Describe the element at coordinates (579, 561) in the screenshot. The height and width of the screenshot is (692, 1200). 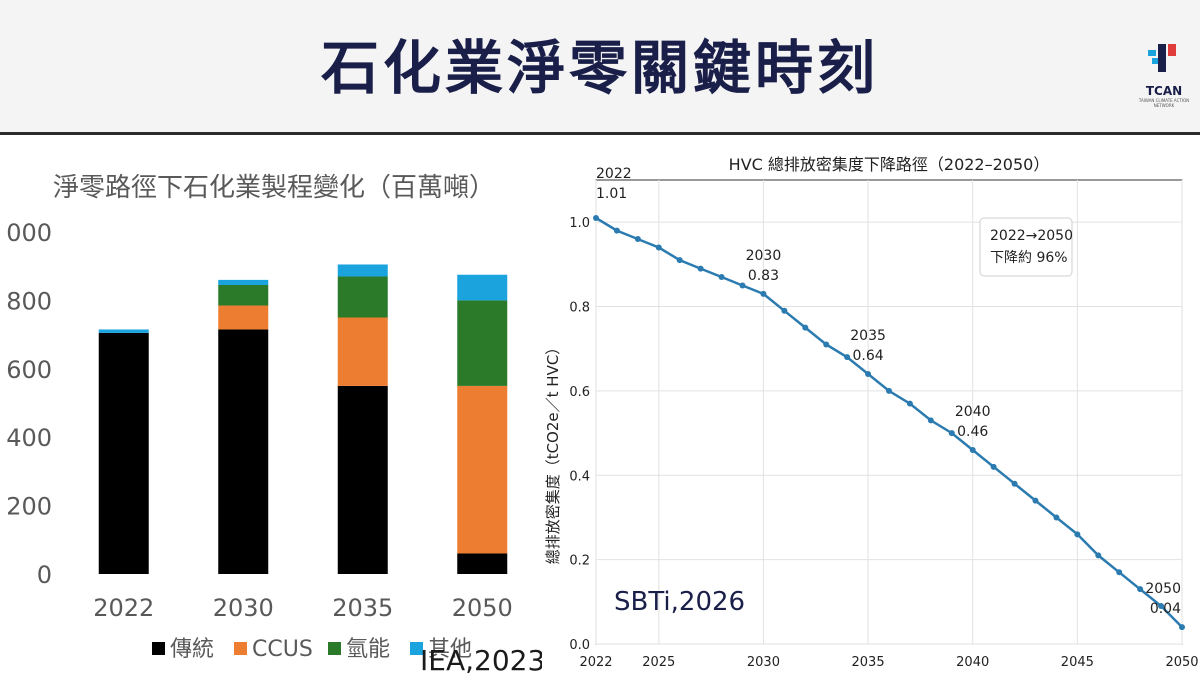
I see `y-tick-label: 0.2` at that location.